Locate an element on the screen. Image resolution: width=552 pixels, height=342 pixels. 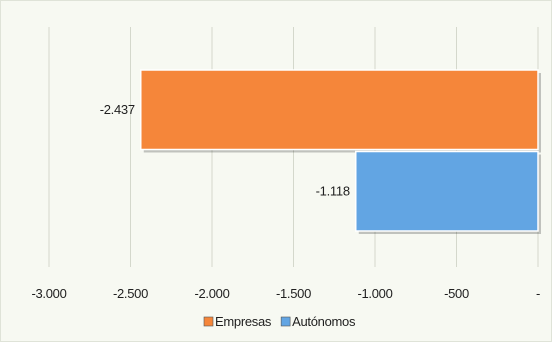
x-tick-label-1: -2.500 is located at coordinates (130, 293).